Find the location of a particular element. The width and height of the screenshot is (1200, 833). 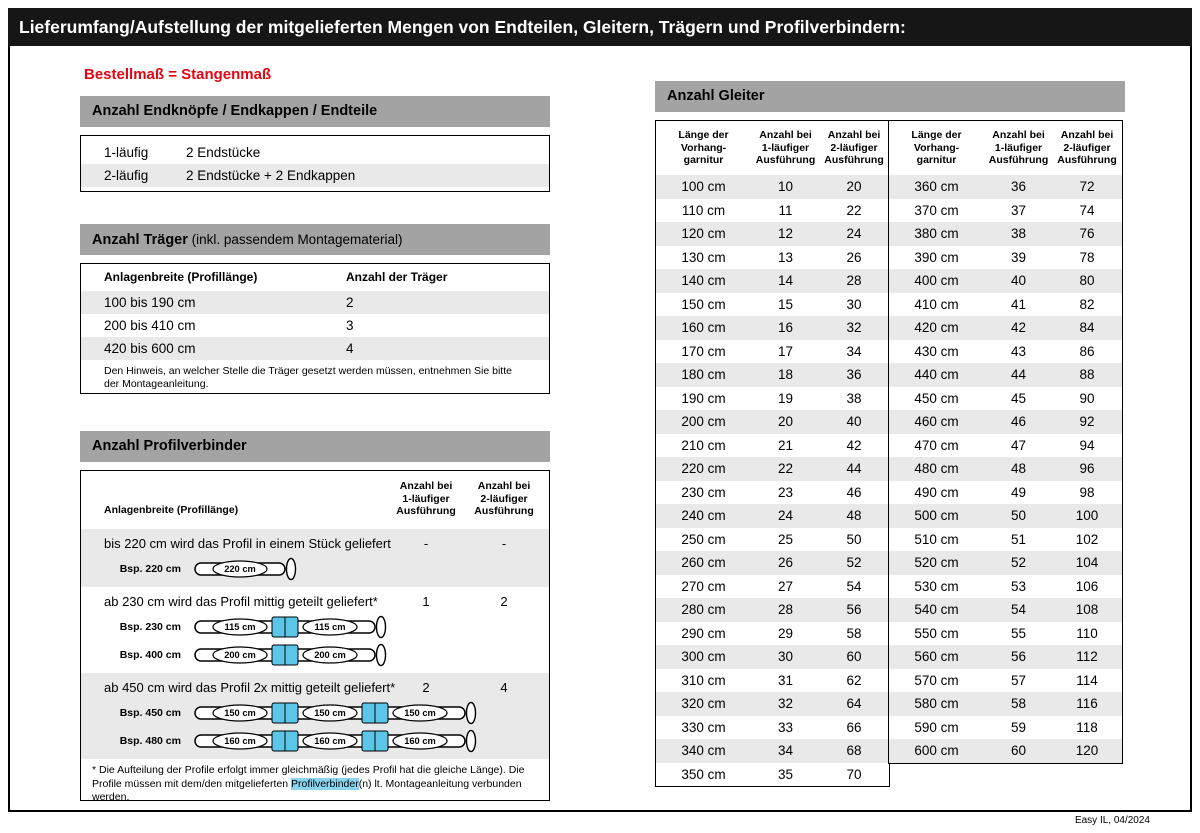

gleiter-row: 520 cm 52 104 is located at coordinates (1005, 563).